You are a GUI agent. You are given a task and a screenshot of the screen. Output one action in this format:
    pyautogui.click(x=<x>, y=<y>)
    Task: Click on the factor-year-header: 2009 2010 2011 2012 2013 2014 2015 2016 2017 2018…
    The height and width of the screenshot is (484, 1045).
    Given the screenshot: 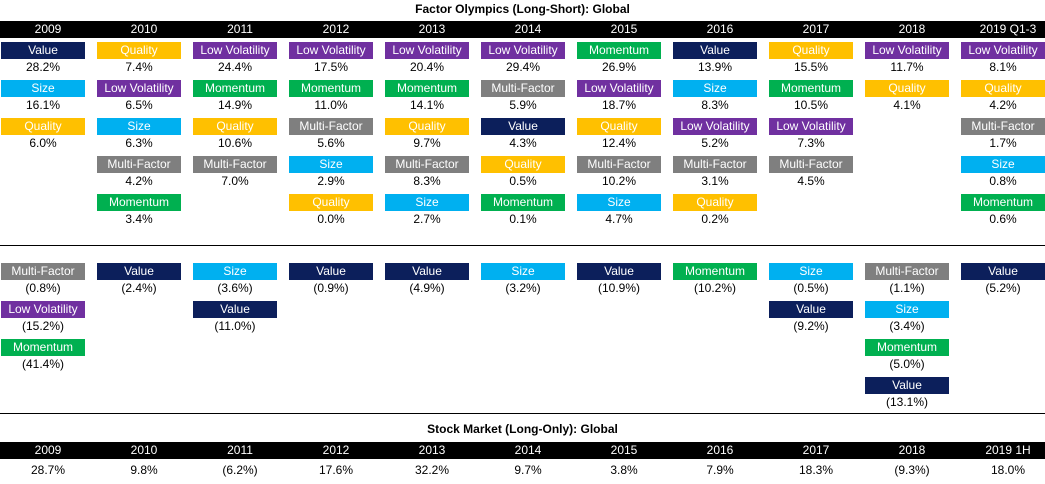 What is the action you would take?
    pyautogui.click(x=522, y=29)
    